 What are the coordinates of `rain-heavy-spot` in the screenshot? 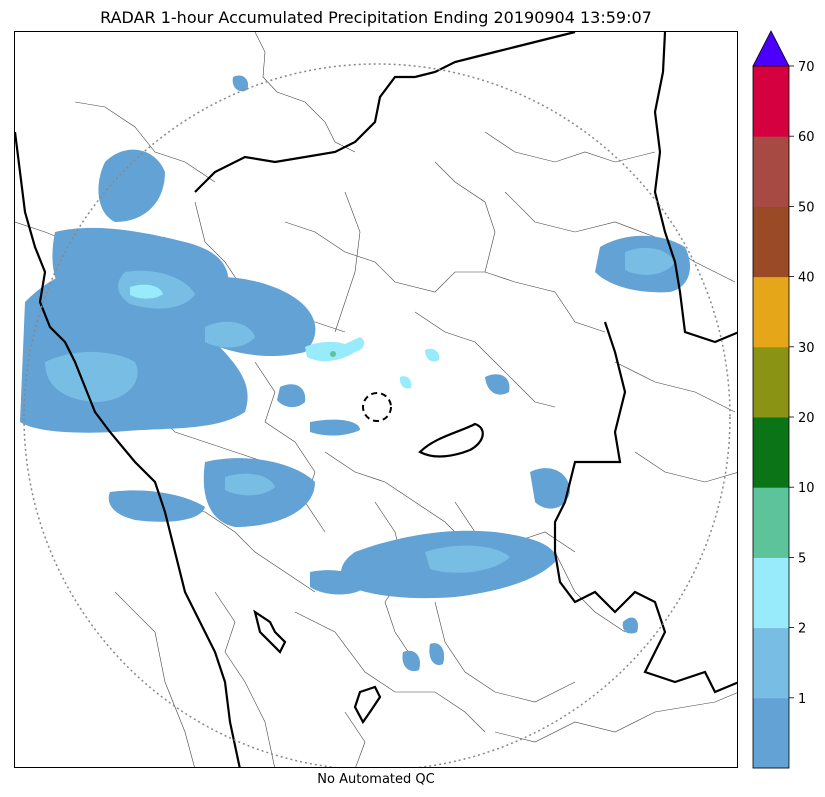 It's located at (333, 354).